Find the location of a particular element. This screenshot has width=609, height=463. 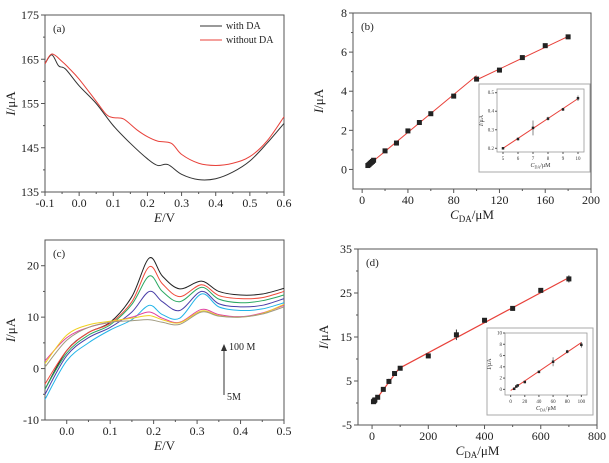

x-tick-label: 60 is located at coordinates (554, 402).